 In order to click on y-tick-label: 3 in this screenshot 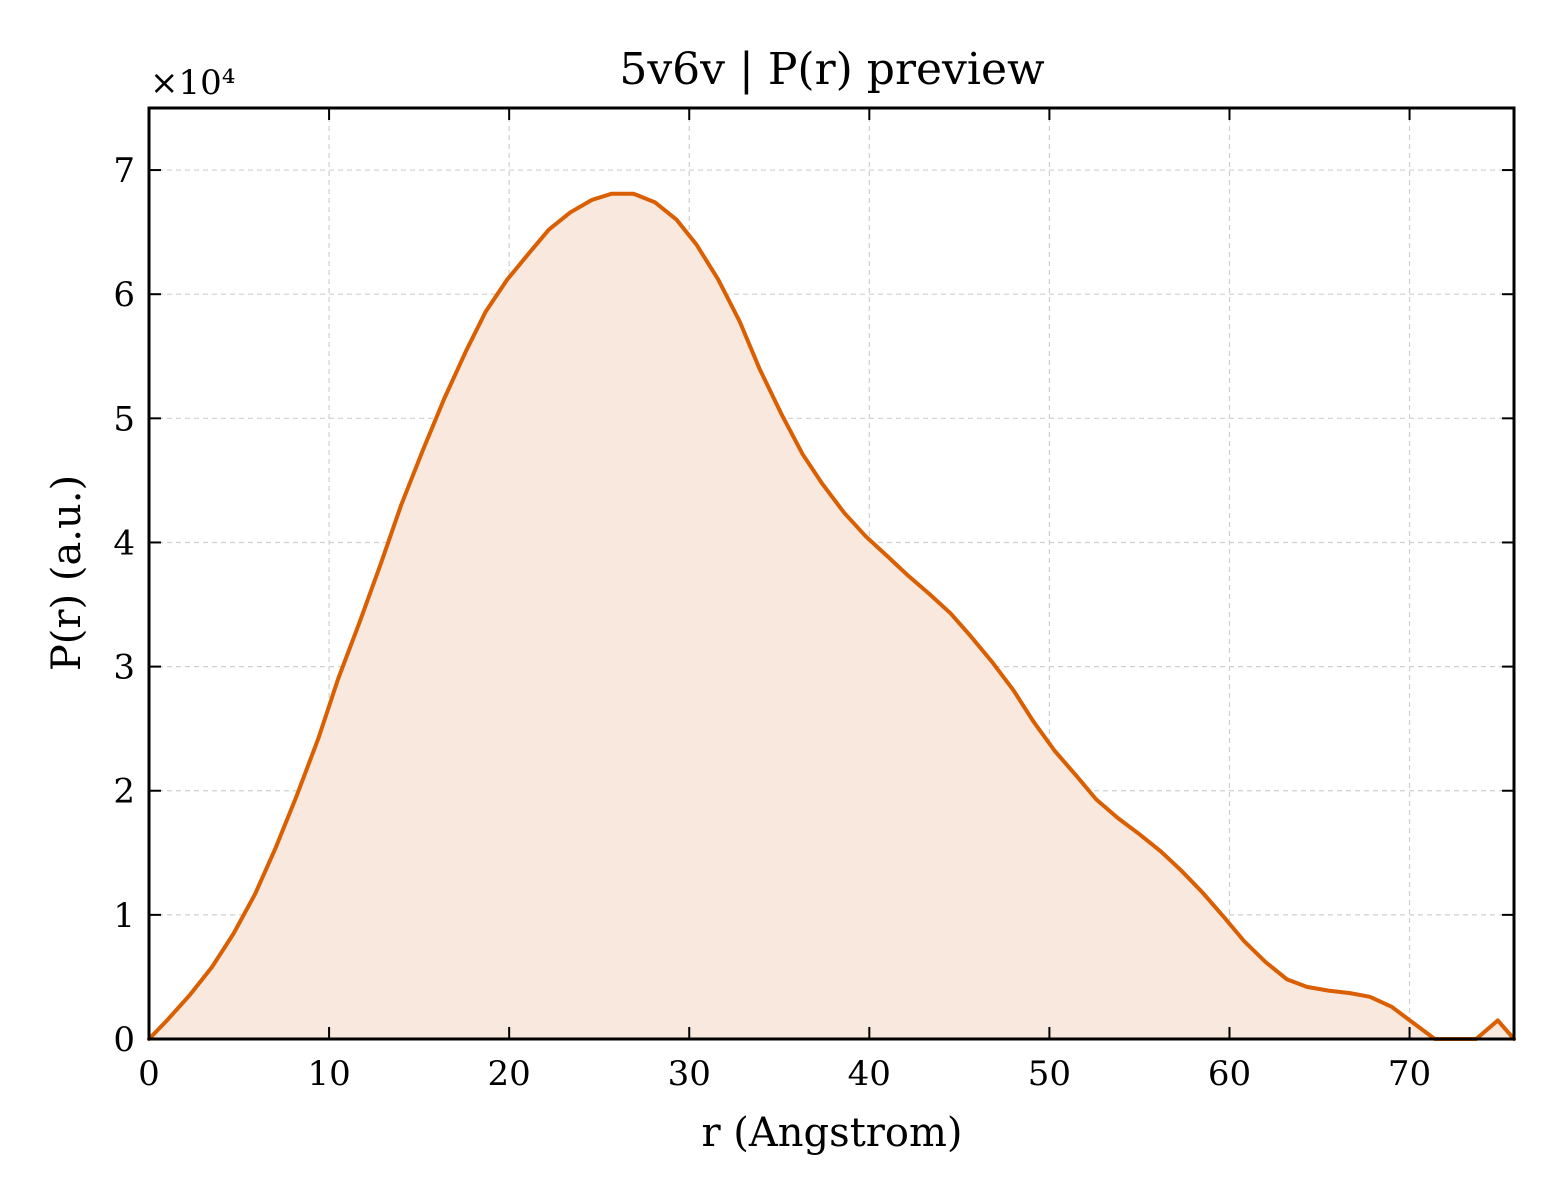, I will do `click(124, 668)`.